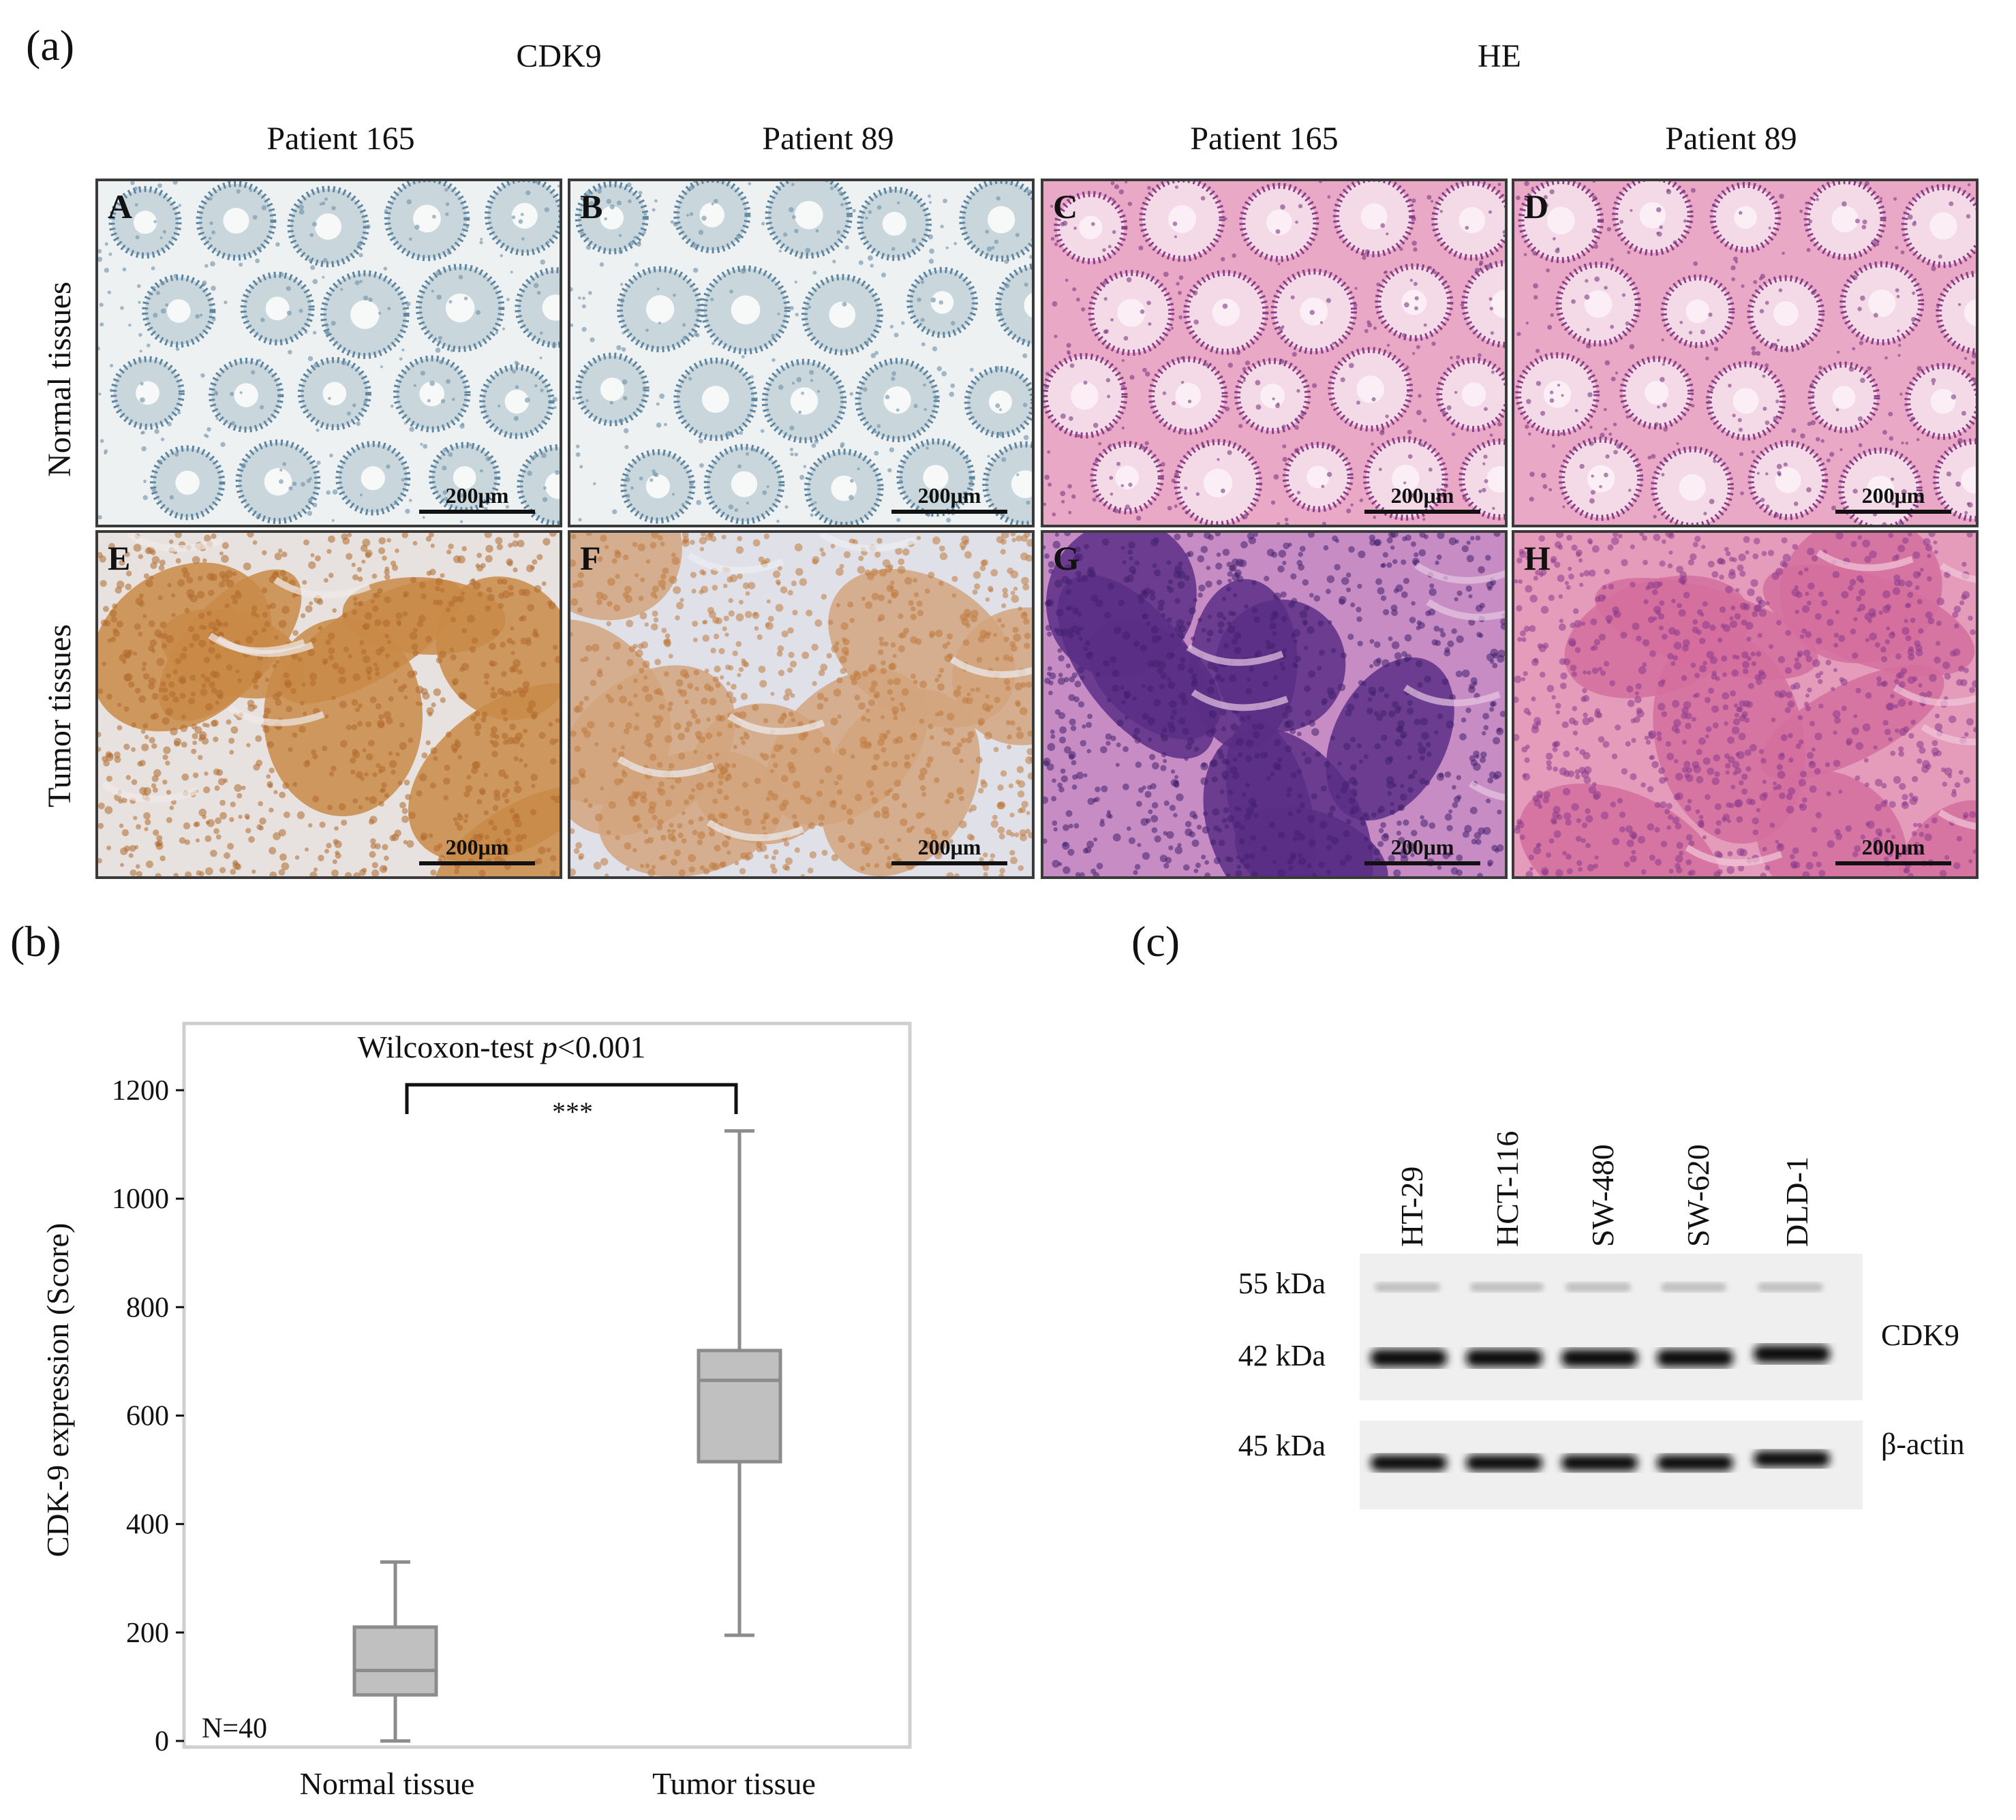 This screenshot has width=2016, height=1820. I want to click on kda-marker: 55 kDa, so click(1282, 1283).